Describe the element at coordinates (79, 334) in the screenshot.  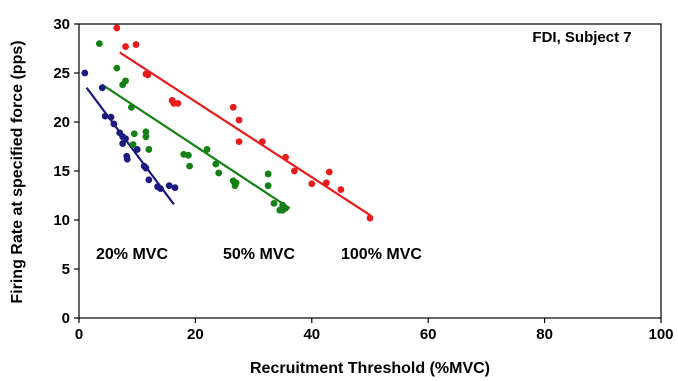
I see `x-tick-label: 0` at that location.